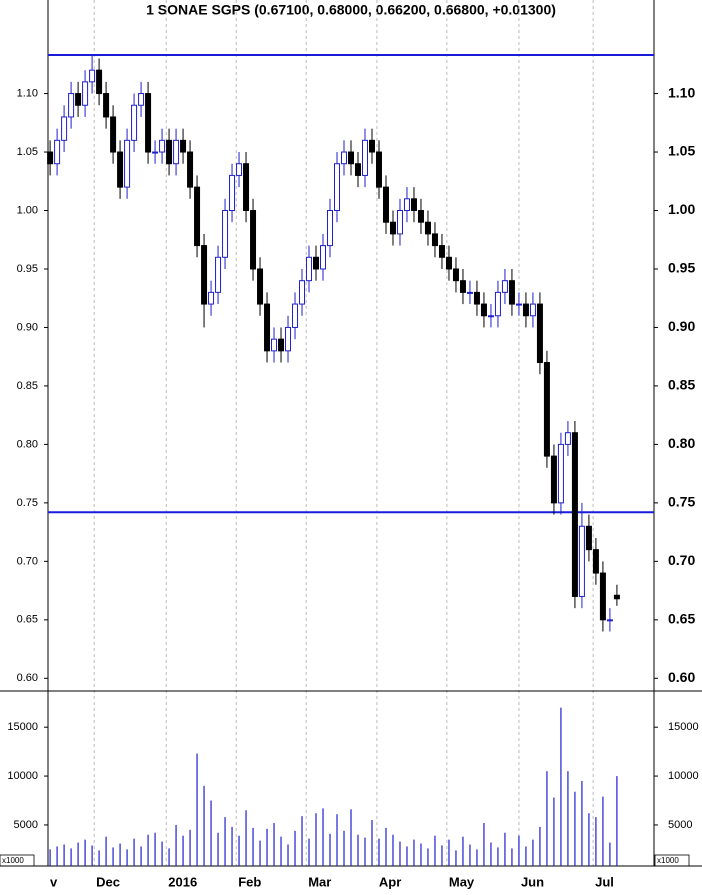 The width and height of the screenshot is (702, 895). I want to click on x-tick-label: Feb, so click(249, 881).